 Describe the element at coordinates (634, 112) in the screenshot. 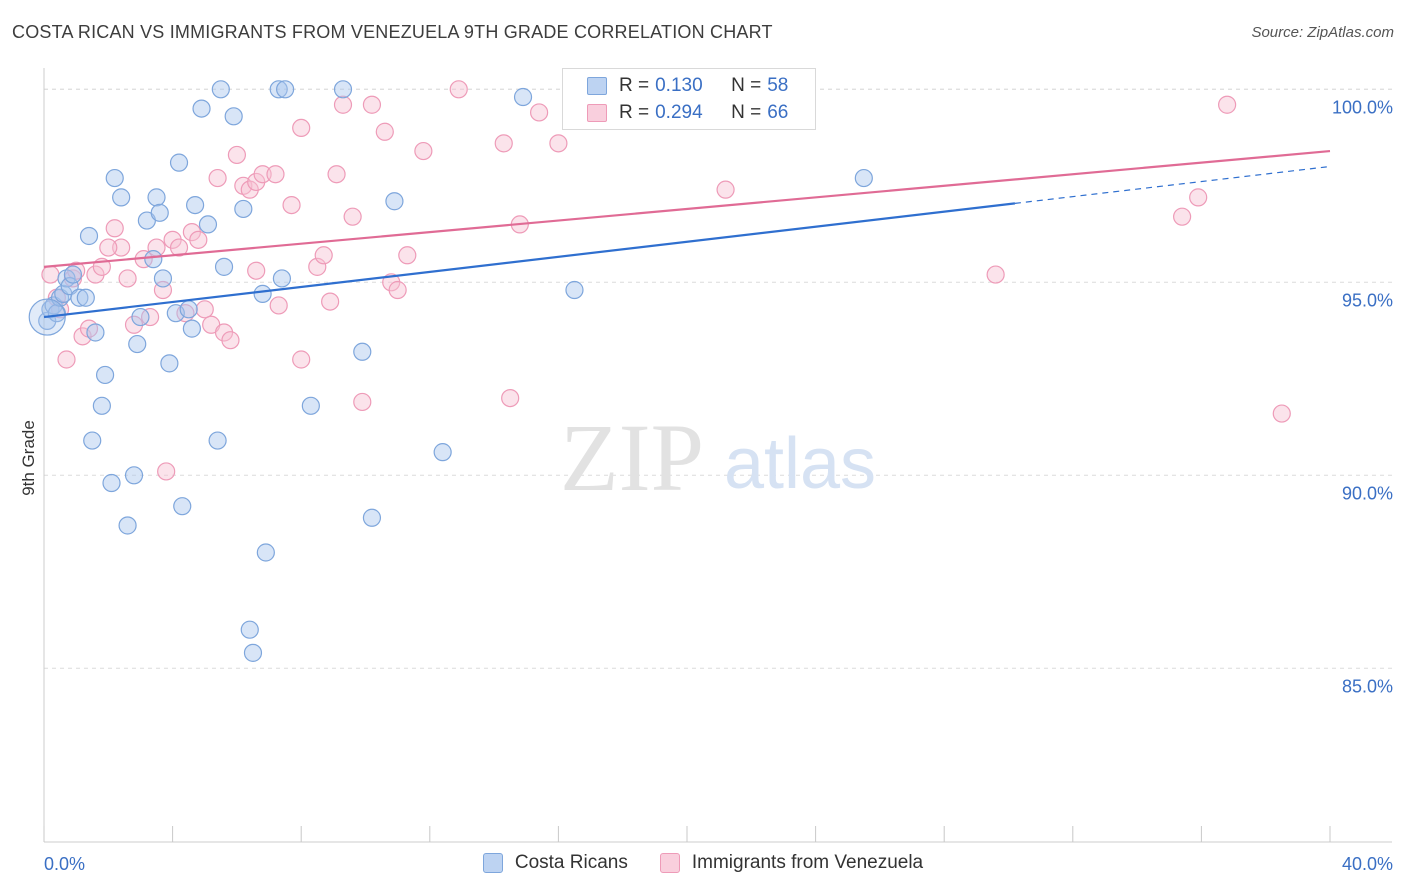

I see `legend-r-label: R =` at that location.